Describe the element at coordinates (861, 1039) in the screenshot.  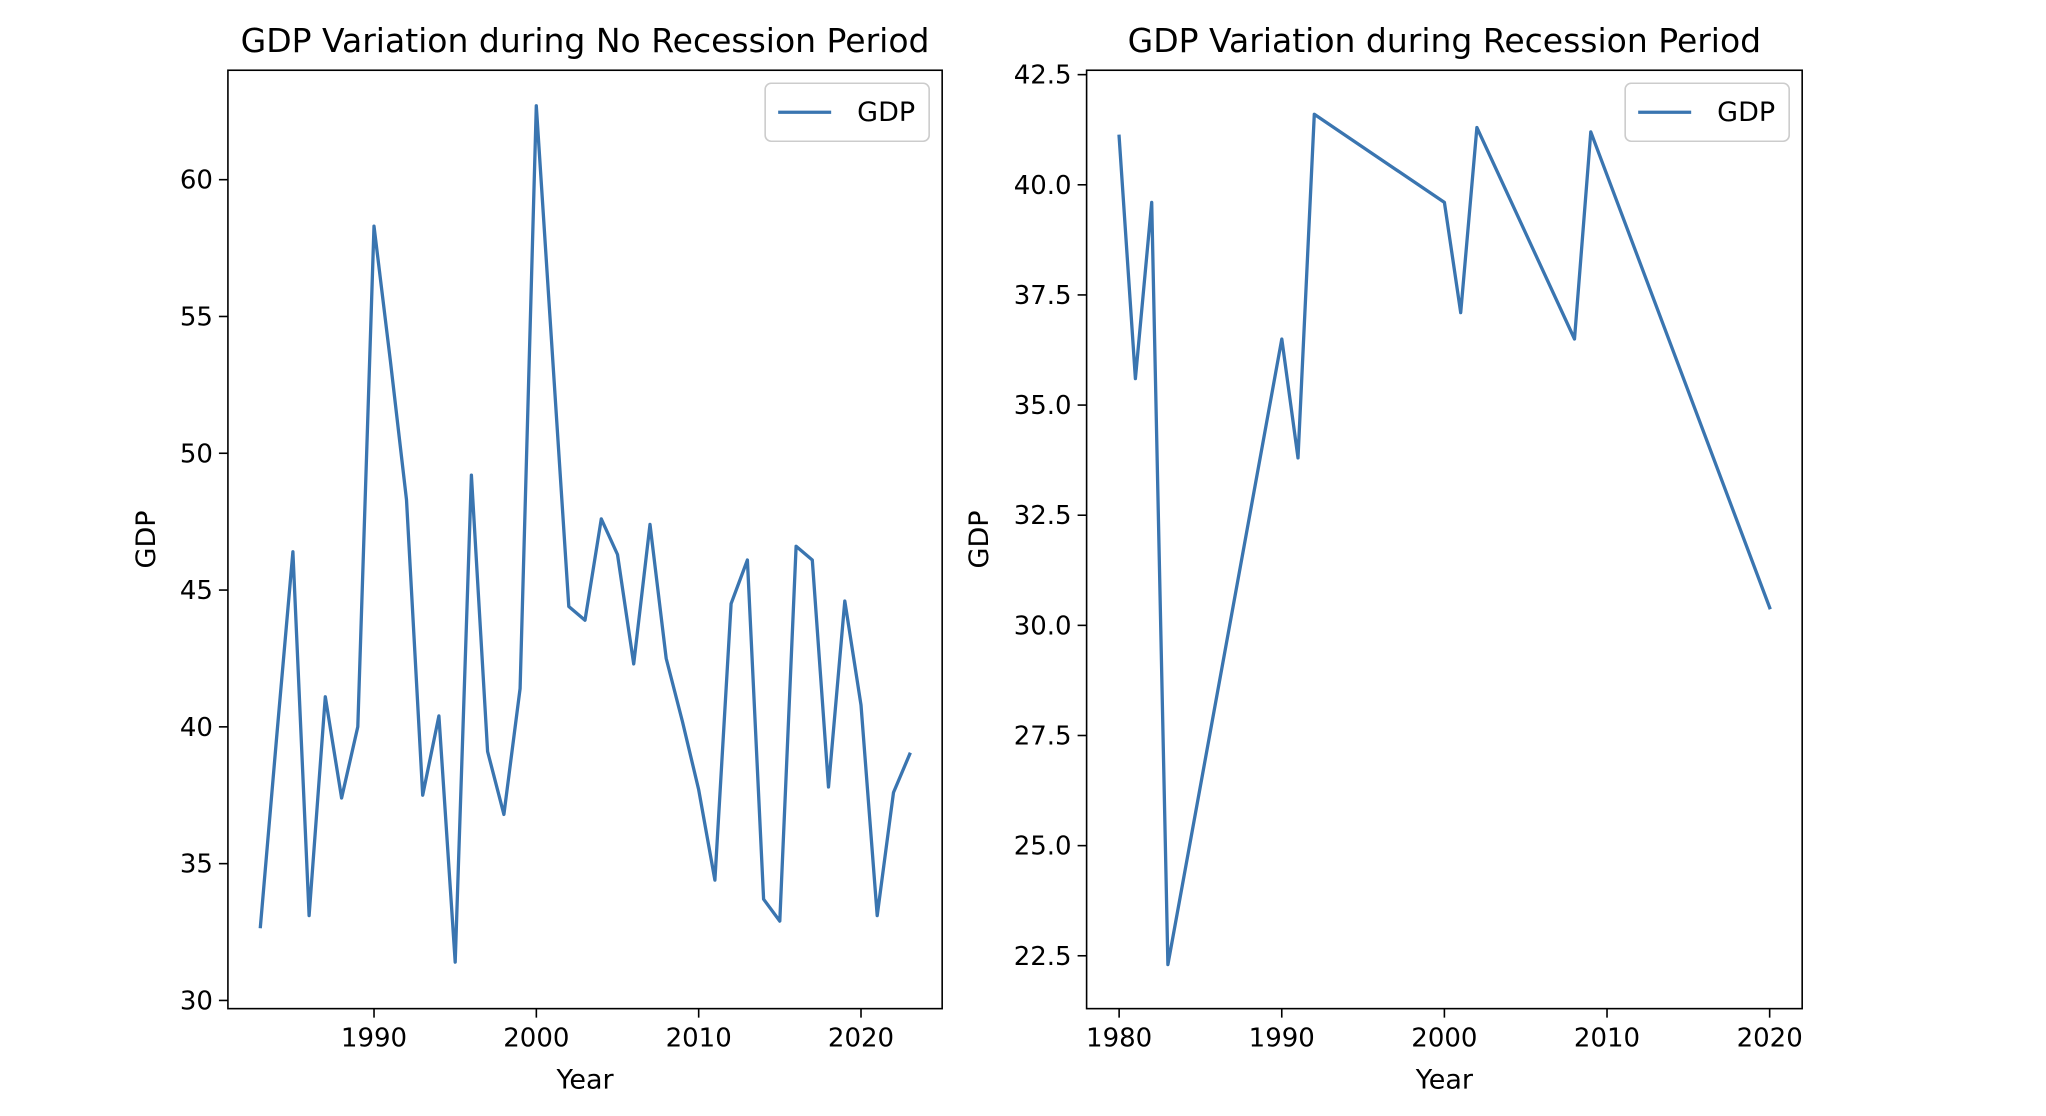
I see `chart-1-x-tick-label: 2020` at that location.